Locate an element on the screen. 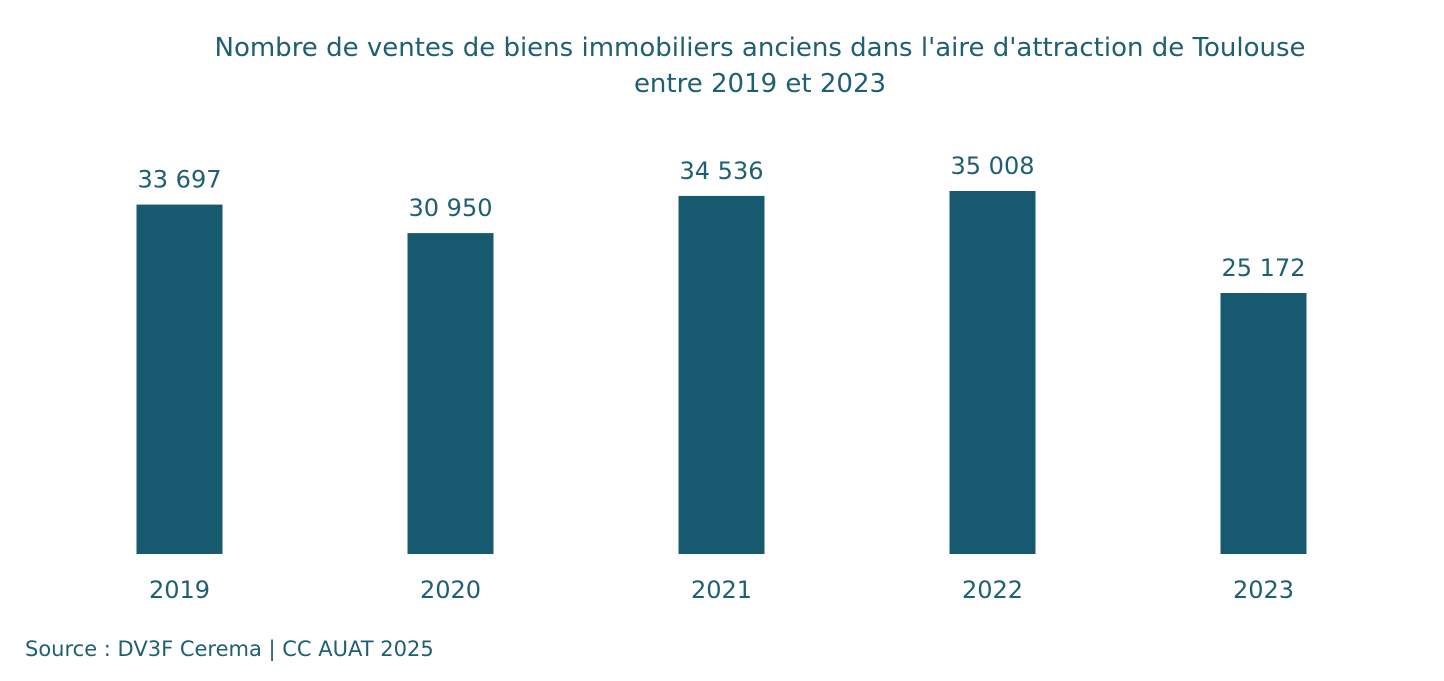 The height and width of the screenshot is (681, 1444). source-note: Source : DV3F Cerema | CC AUAT 2025 is located at coordinates (229, 649).